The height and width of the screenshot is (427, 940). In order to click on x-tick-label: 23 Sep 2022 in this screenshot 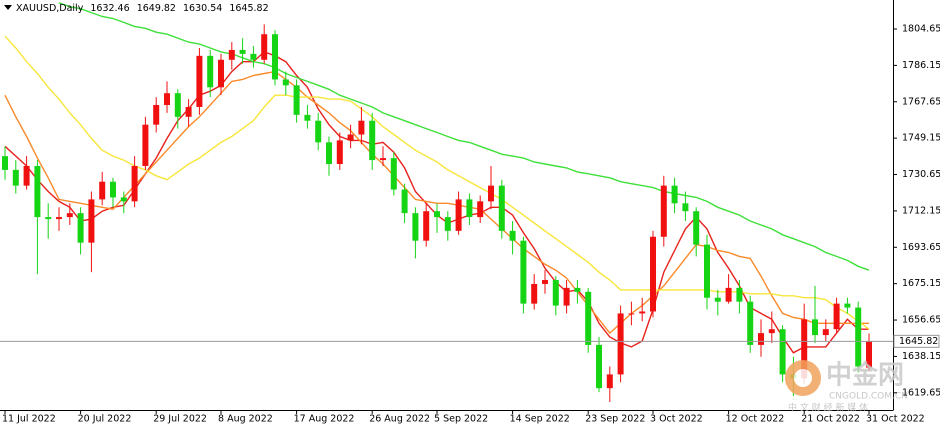, I will do `click(615, 419)`.